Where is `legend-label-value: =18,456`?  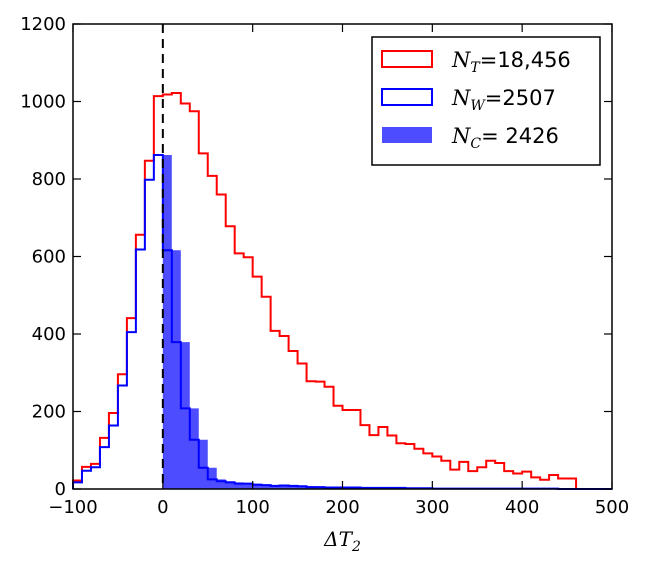 legend-label-value: =18,456 is located at coordinates (525, 60).